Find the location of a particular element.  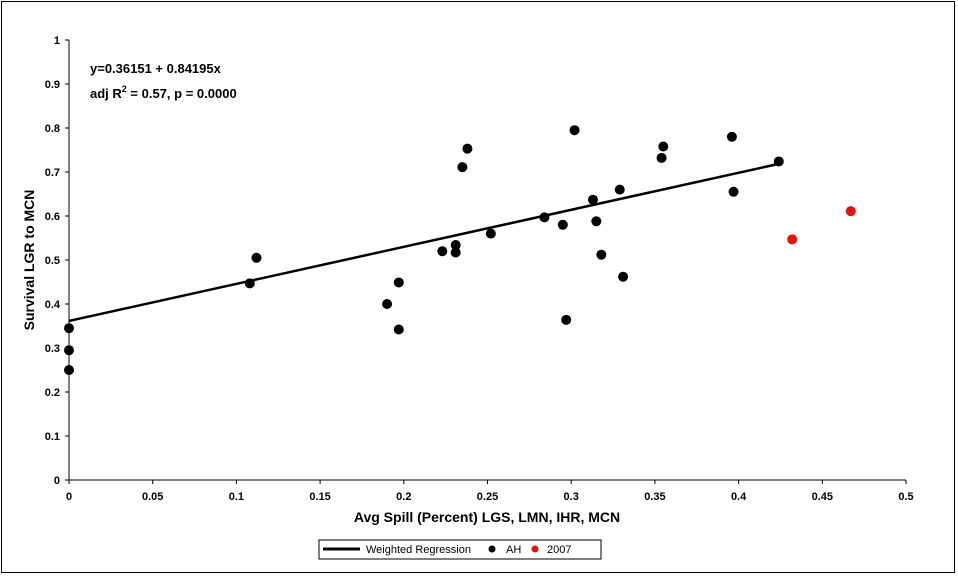

x-axis-title: Avg Spill (Percent) LGS, LMN, IHR, MCN is located at coordinates (487, 517).